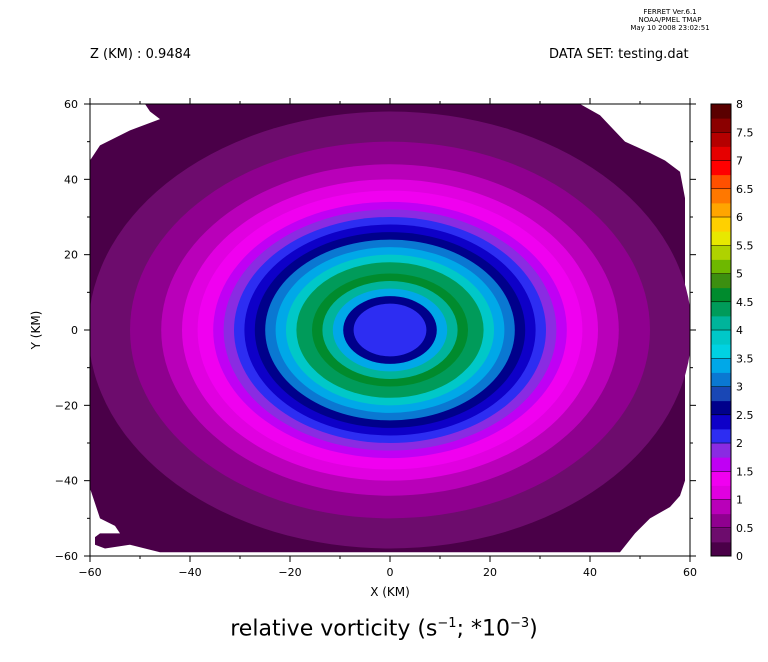  What do you see at coordinates (141, 54) in the screenshot?
I see `z-level-label: Z (KM) : 0.9484` at bounding box center [141, 54].